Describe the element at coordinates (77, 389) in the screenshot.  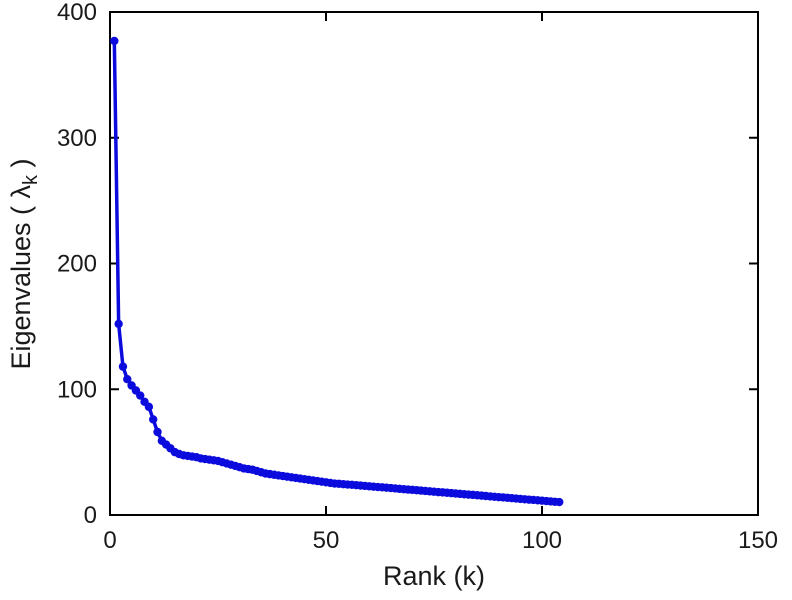
I see `y-tick-label: 100` at that location.